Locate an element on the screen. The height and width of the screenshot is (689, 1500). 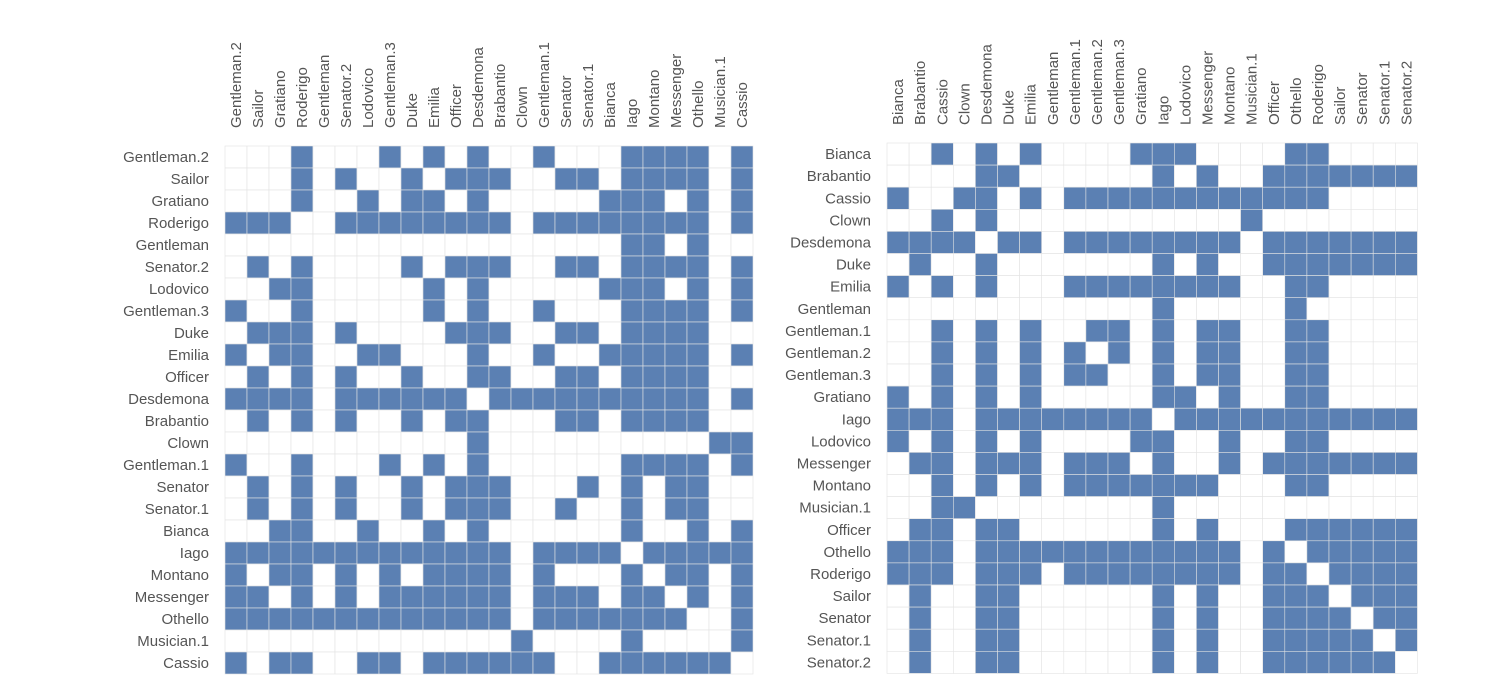
column-label: Othello is located at coordinates (1296, 101).